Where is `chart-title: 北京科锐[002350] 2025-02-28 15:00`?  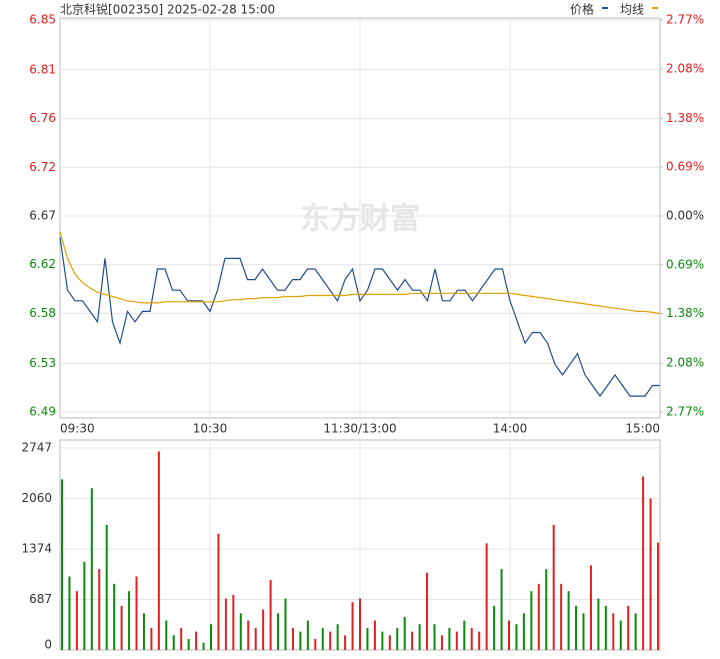
chart-title: 北京科锐[002350] 2025-02-28 15:00 is located at coordinates (167, 10).